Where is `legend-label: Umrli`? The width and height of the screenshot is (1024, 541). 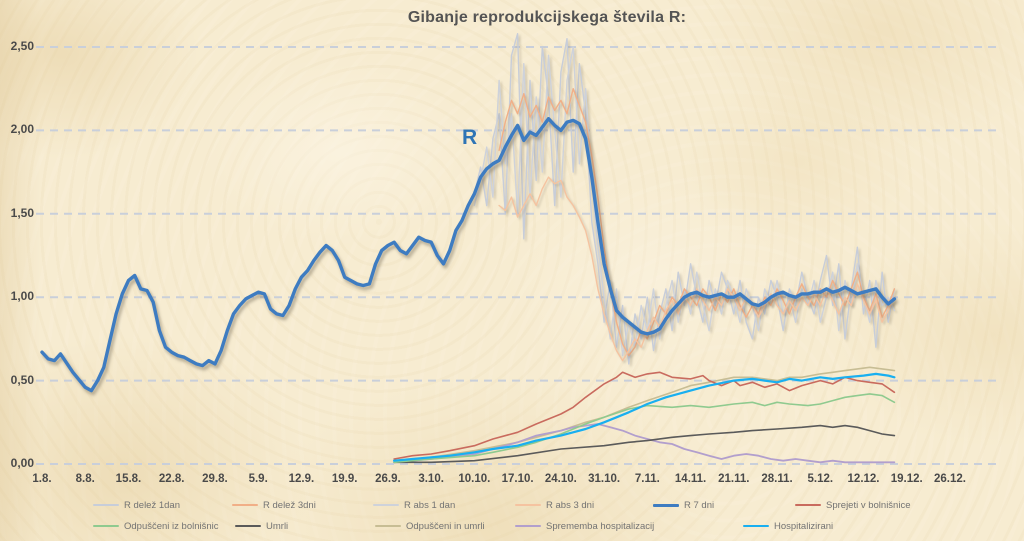 legend-label: Umrli is located at coordinates (277, 526).